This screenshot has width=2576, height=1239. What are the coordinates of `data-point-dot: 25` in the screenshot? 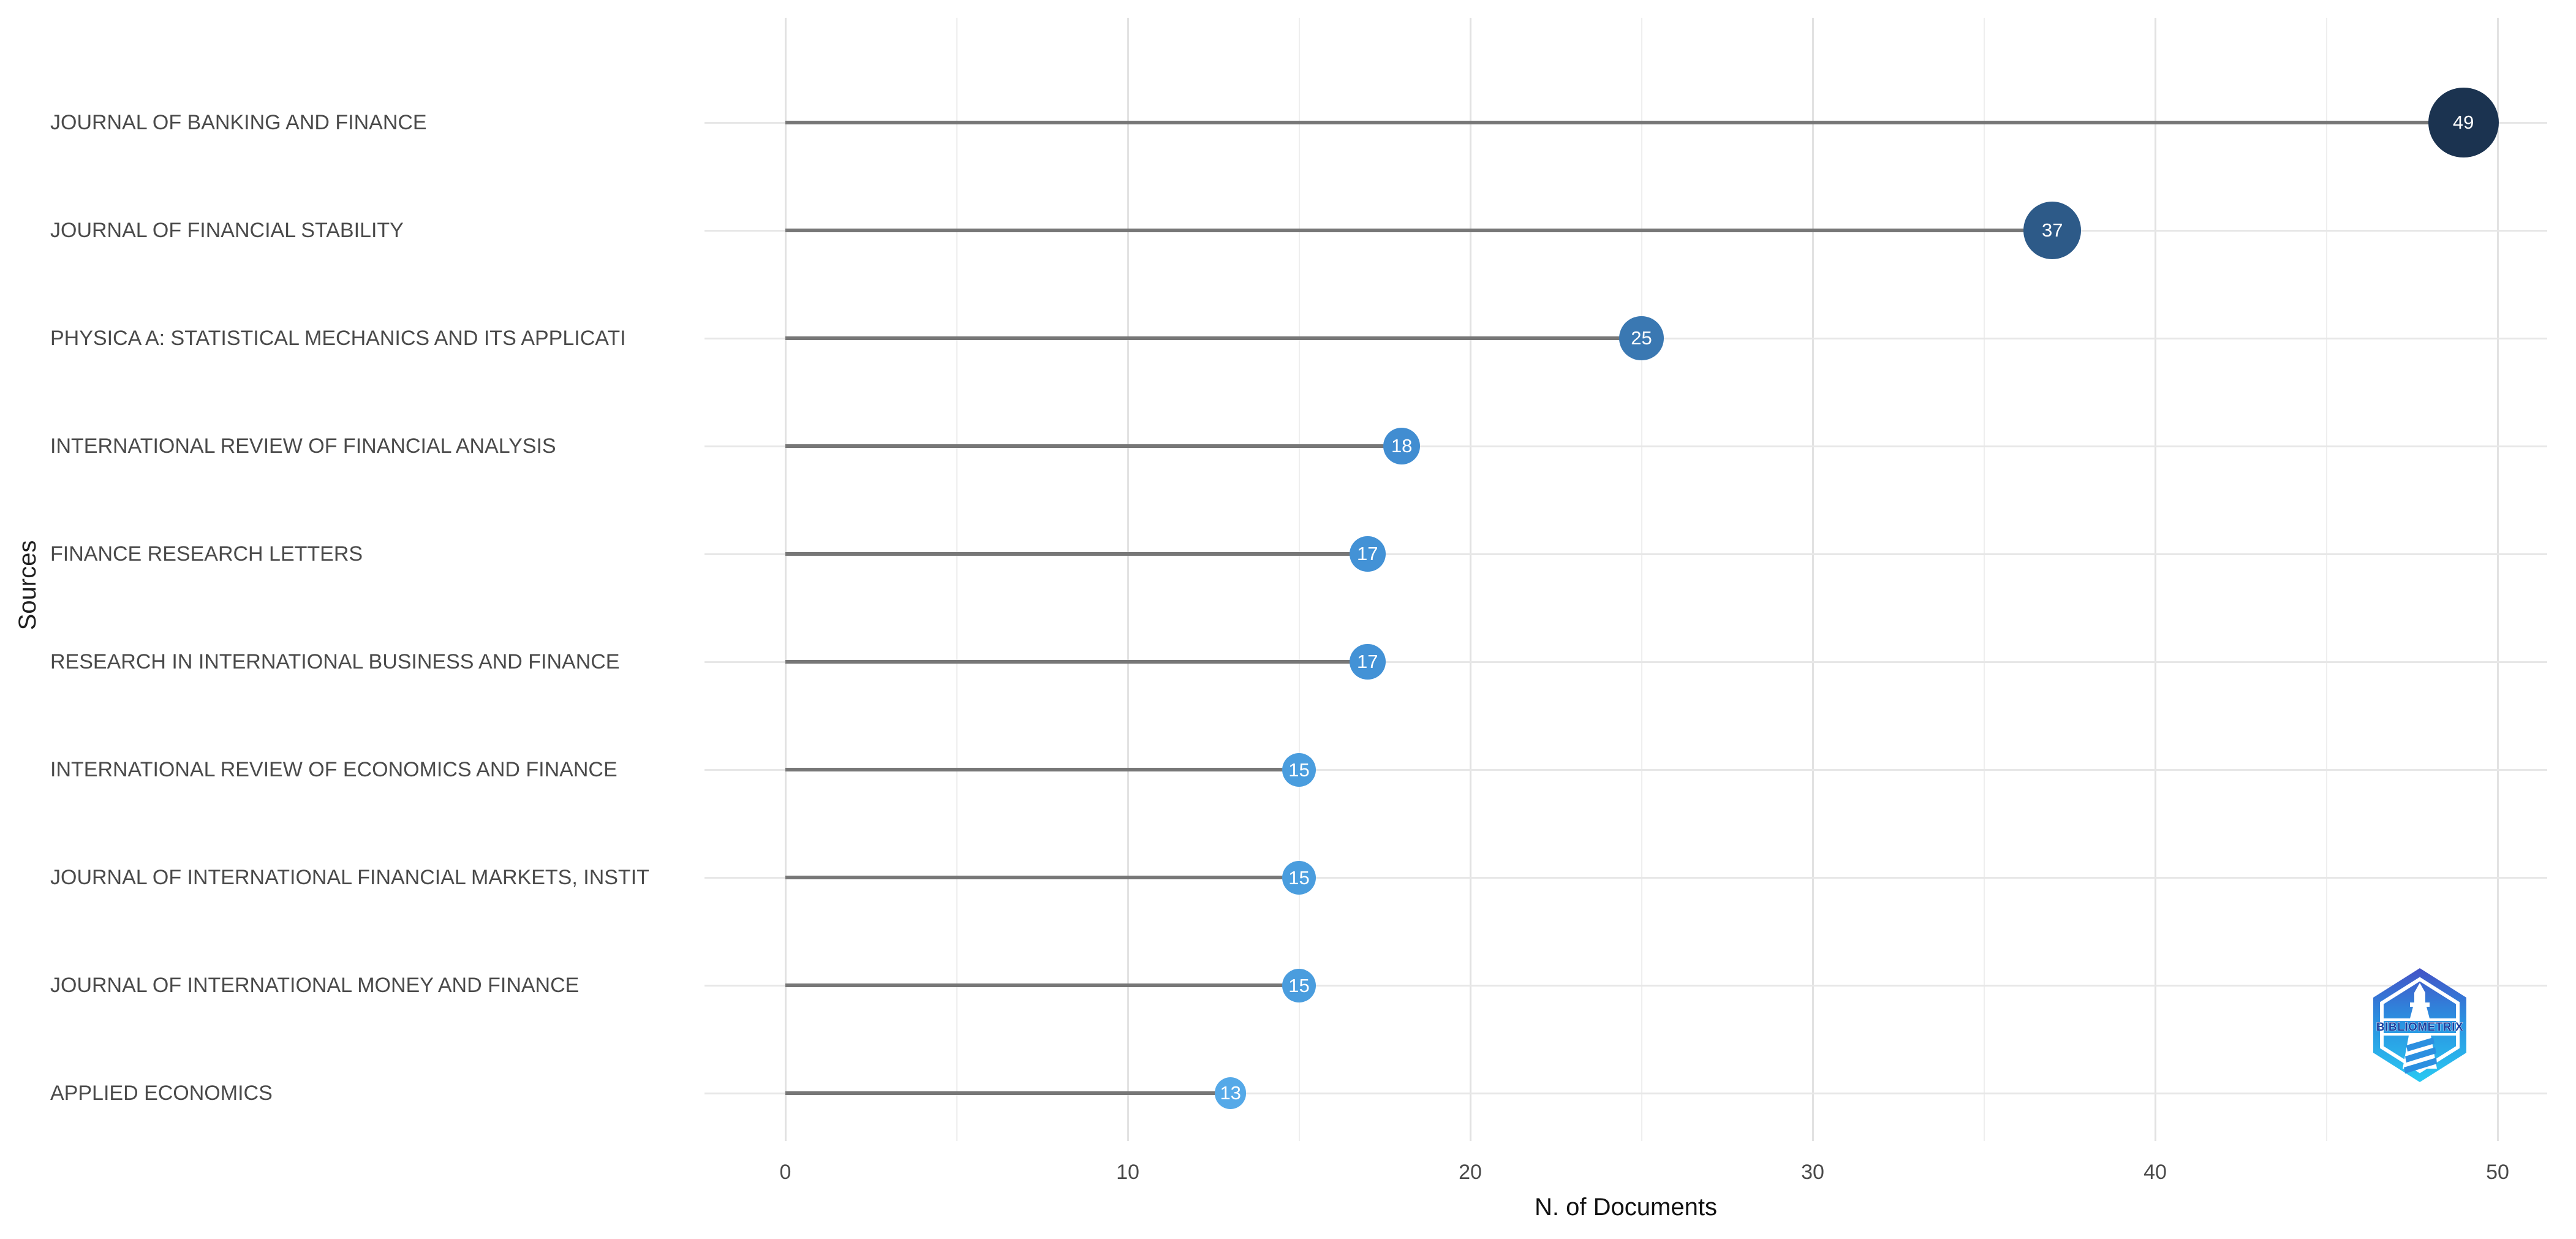 It's located at (1641, 338).